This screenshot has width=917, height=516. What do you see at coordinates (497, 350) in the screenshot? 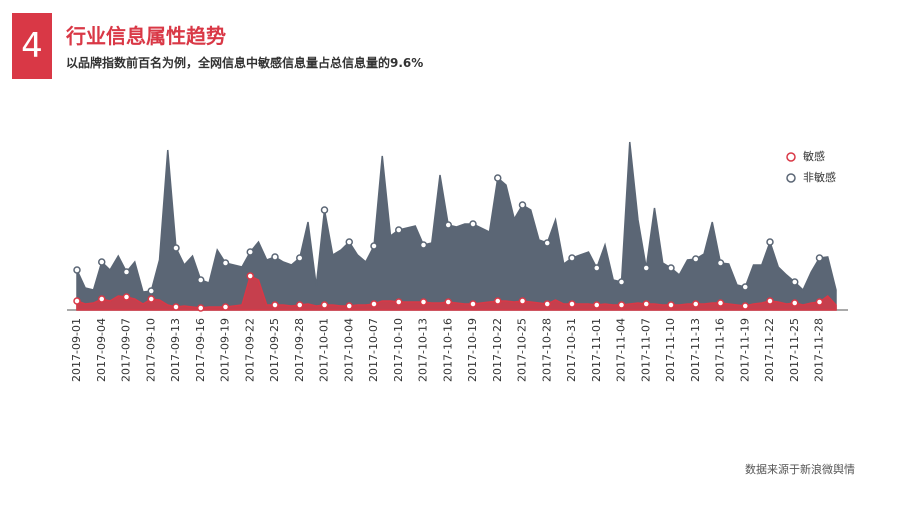
I see `x-tick-label: 2017-10-22` at bounding box center [497, 350].